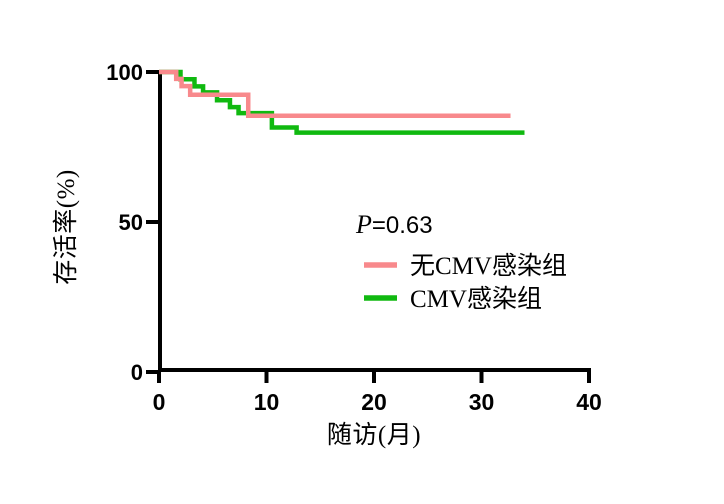 The image size is (724, 504). Describe the element at coordinates (374, 435) in the screenshot. I see `x-axis-label: 随访(月)` at that location.